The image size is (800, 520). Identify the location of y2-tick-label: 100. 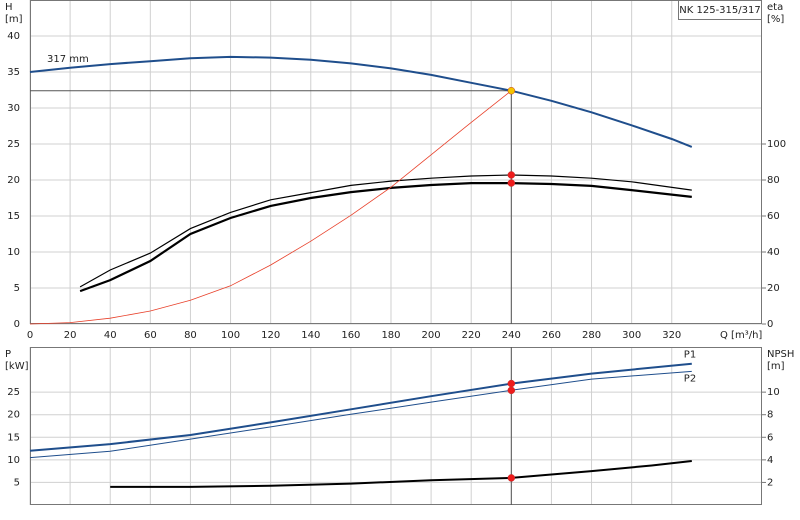
(776, 144).